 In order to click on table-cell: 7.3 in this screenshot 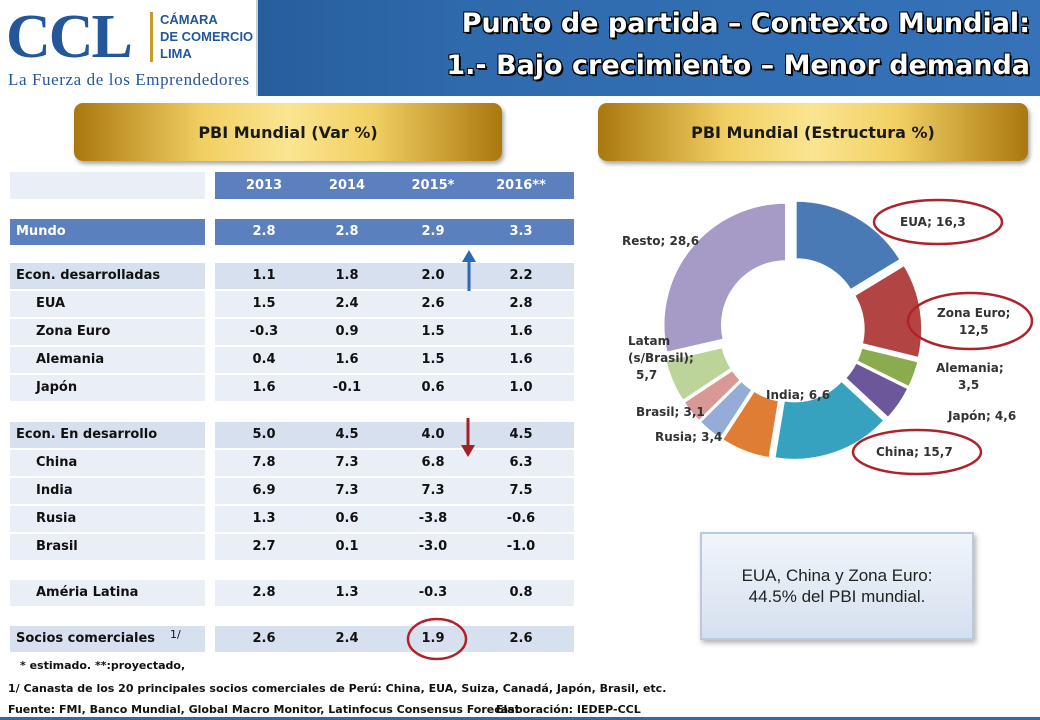, I will do `click(347, 490)`.